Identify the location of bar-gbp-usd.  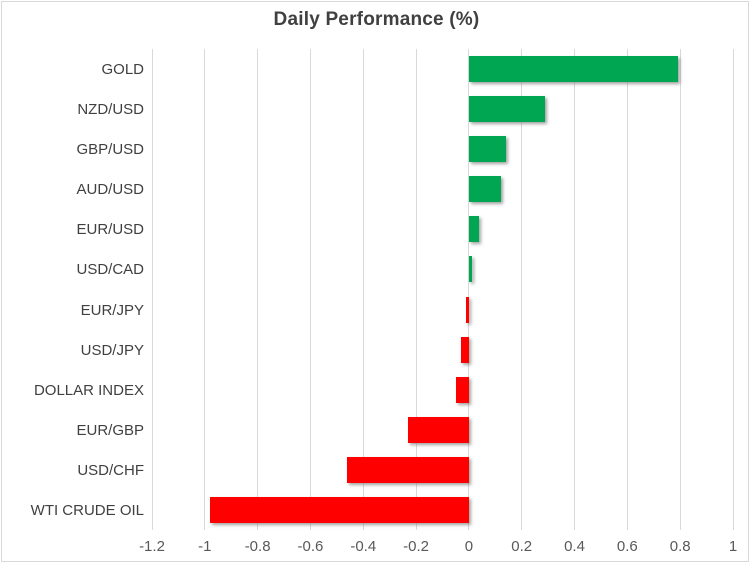
(487, 149).